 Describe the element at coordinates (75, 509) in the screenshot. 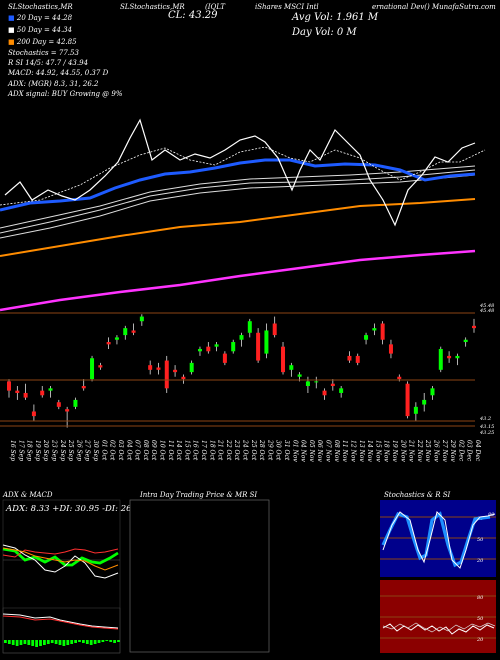

I see `adx-values-text: ADX: 8.33 +DI: 30.95 -DI: 26.19` at that location.